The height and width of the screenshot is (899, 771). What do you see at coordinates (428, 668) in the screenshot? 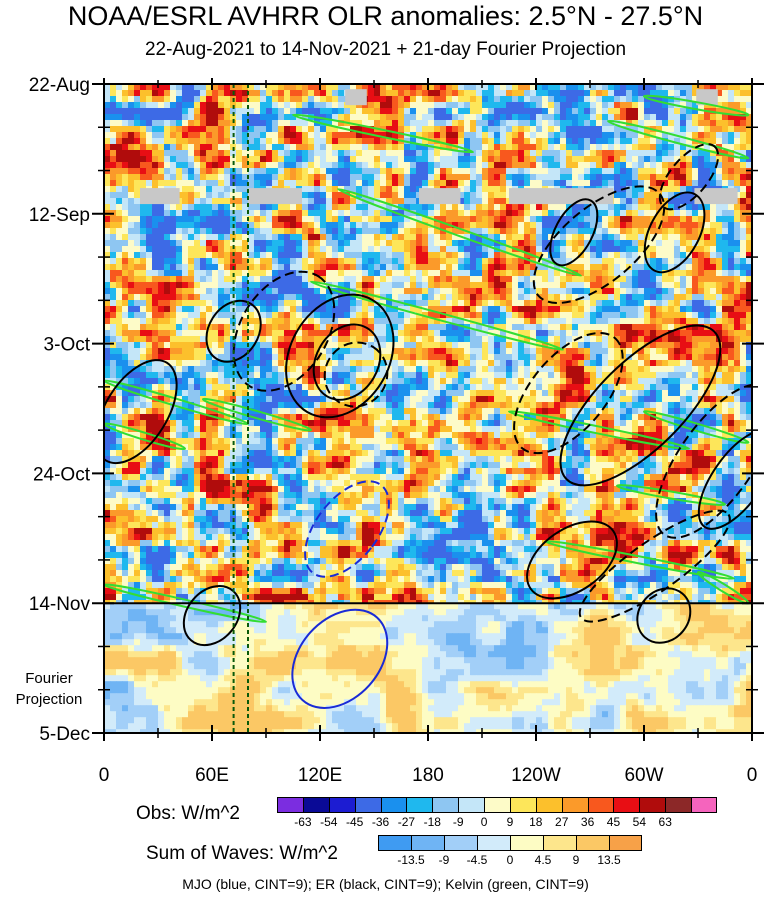
I see `projection-field` at bounding box center [428, 668].